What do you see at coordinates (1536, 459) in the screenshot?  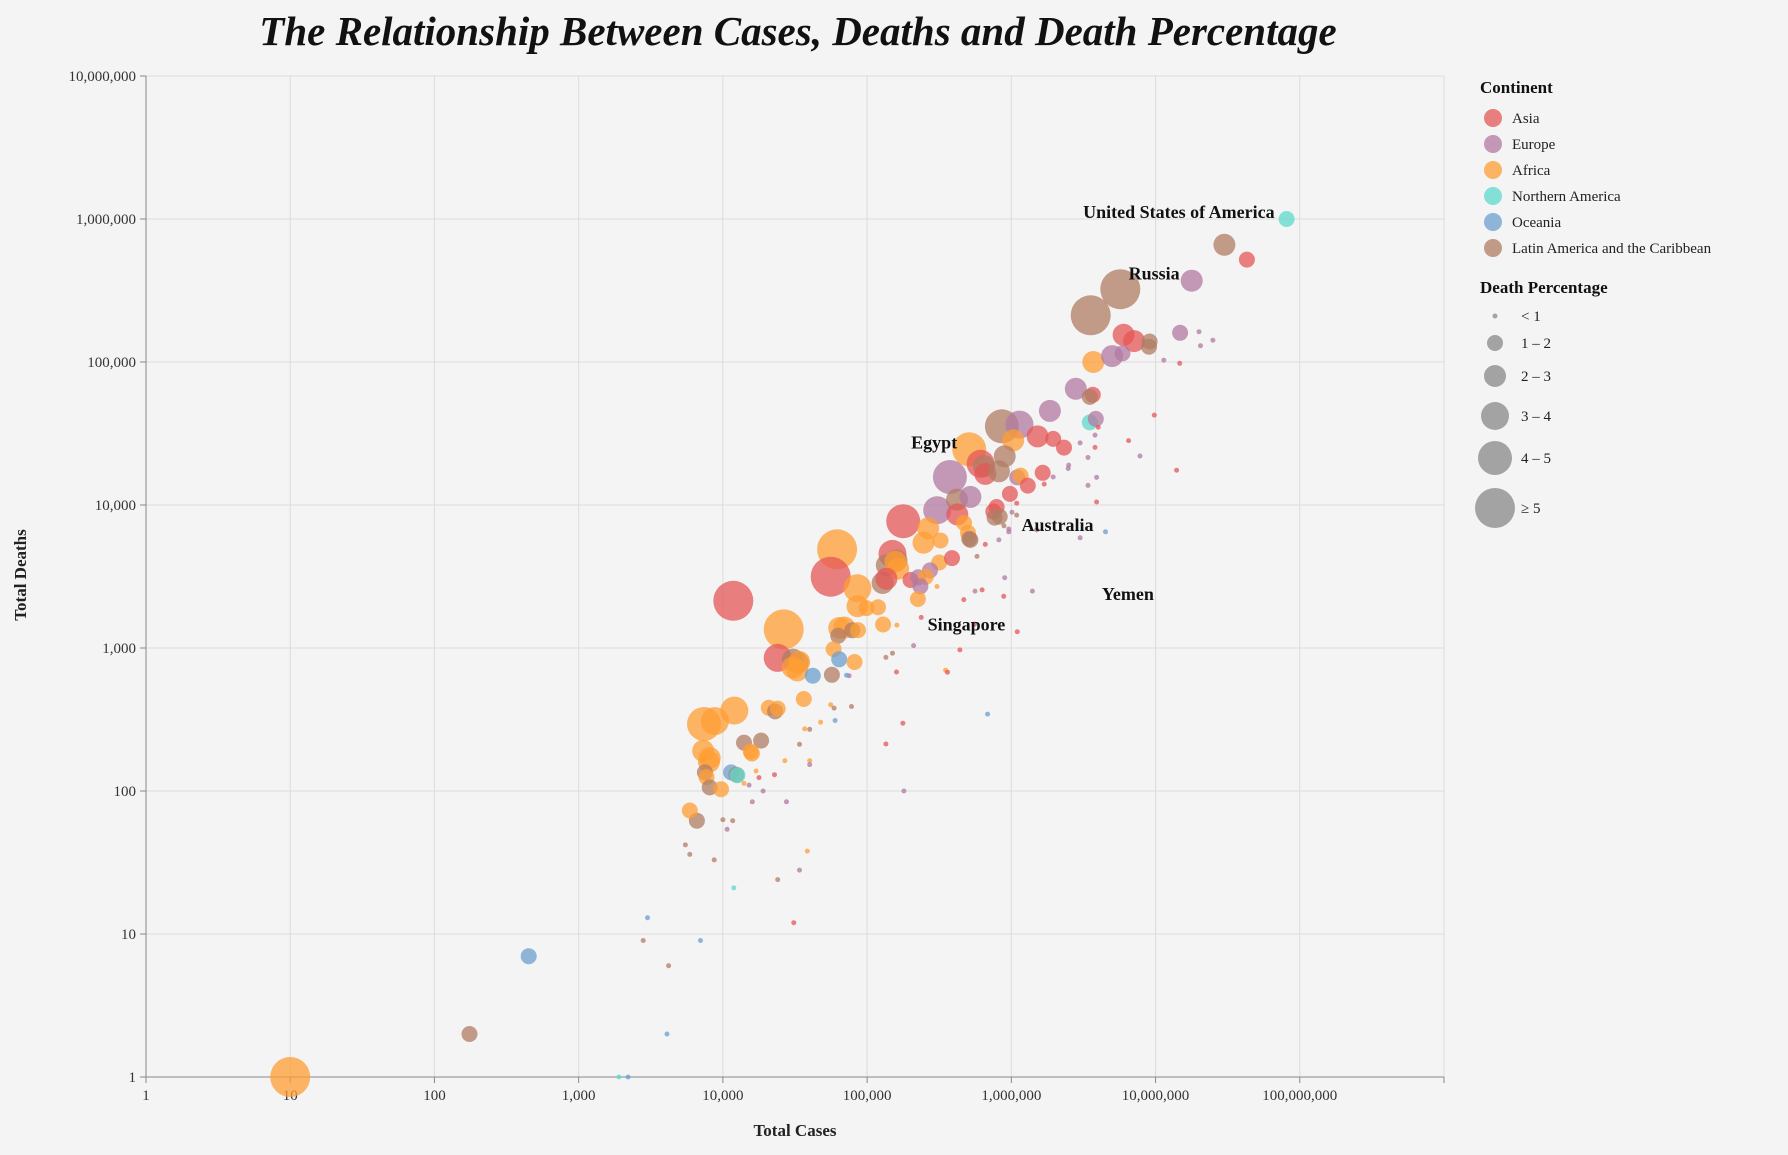 I see `legend-size-label: 4 – 5` at bounding box center [1536, 459].